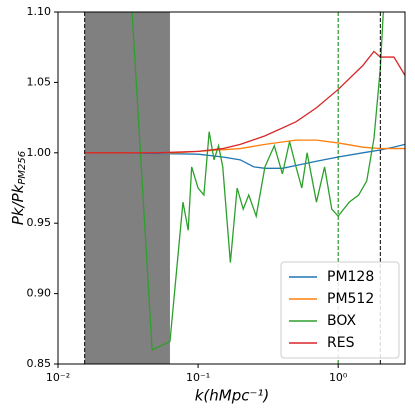  What do you see at coordinates (39, 11) in the screenshot?
I see `y-tick-label: 1.10` at bounding box center [39, 11].